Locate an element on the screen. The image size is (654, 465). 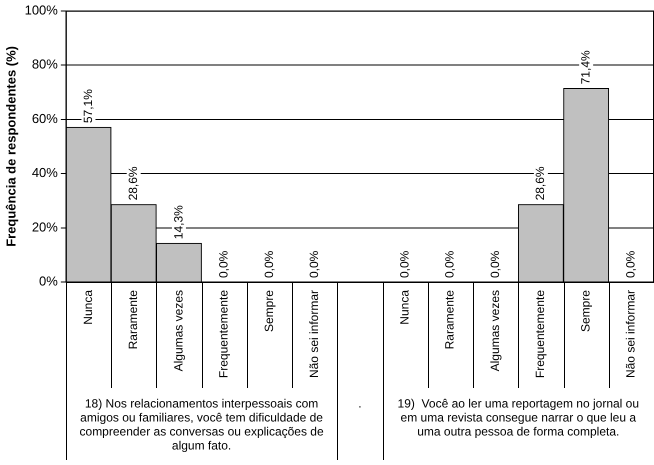
y-tick-label: 40% is located at coordinates (45, 172).